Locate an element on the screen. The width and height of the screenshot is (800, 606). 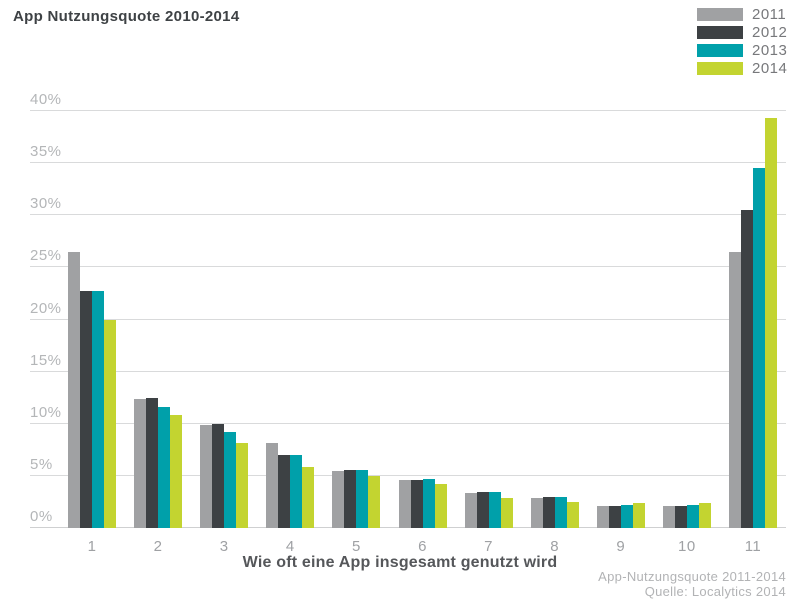
bar-2013-x9 is located at coordinates (626, 516).